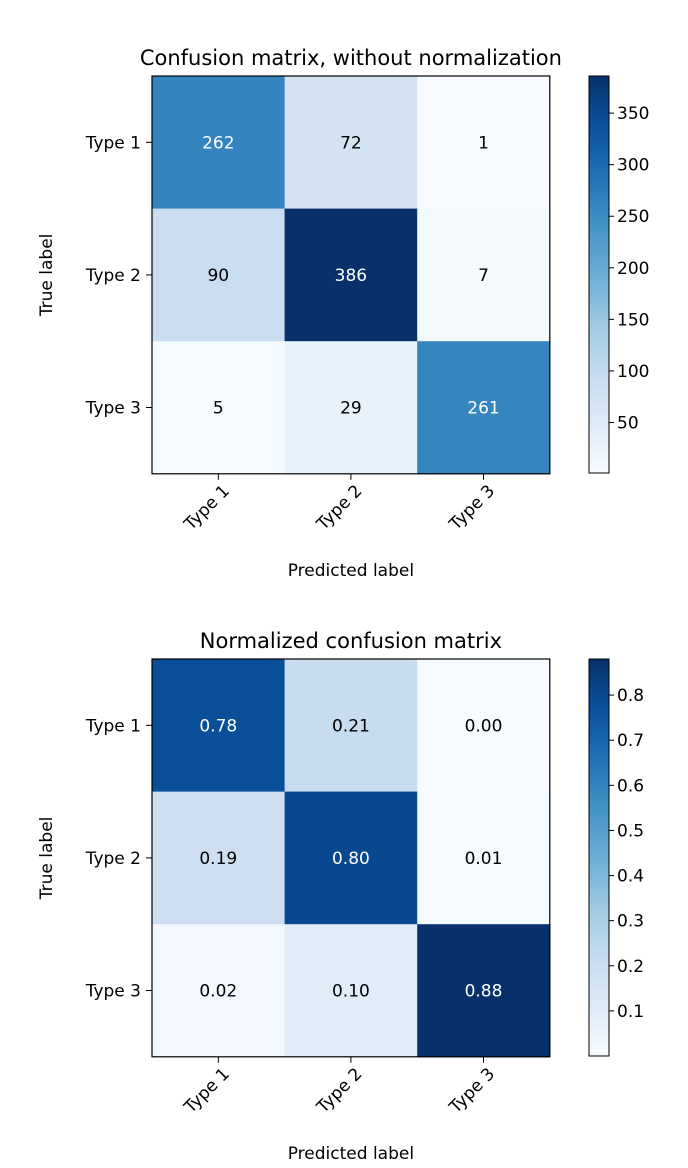 Image resolution: width=688 pixels, height=1168 pixels. I want to click on cell-value-label: 386, so click(351, 276).